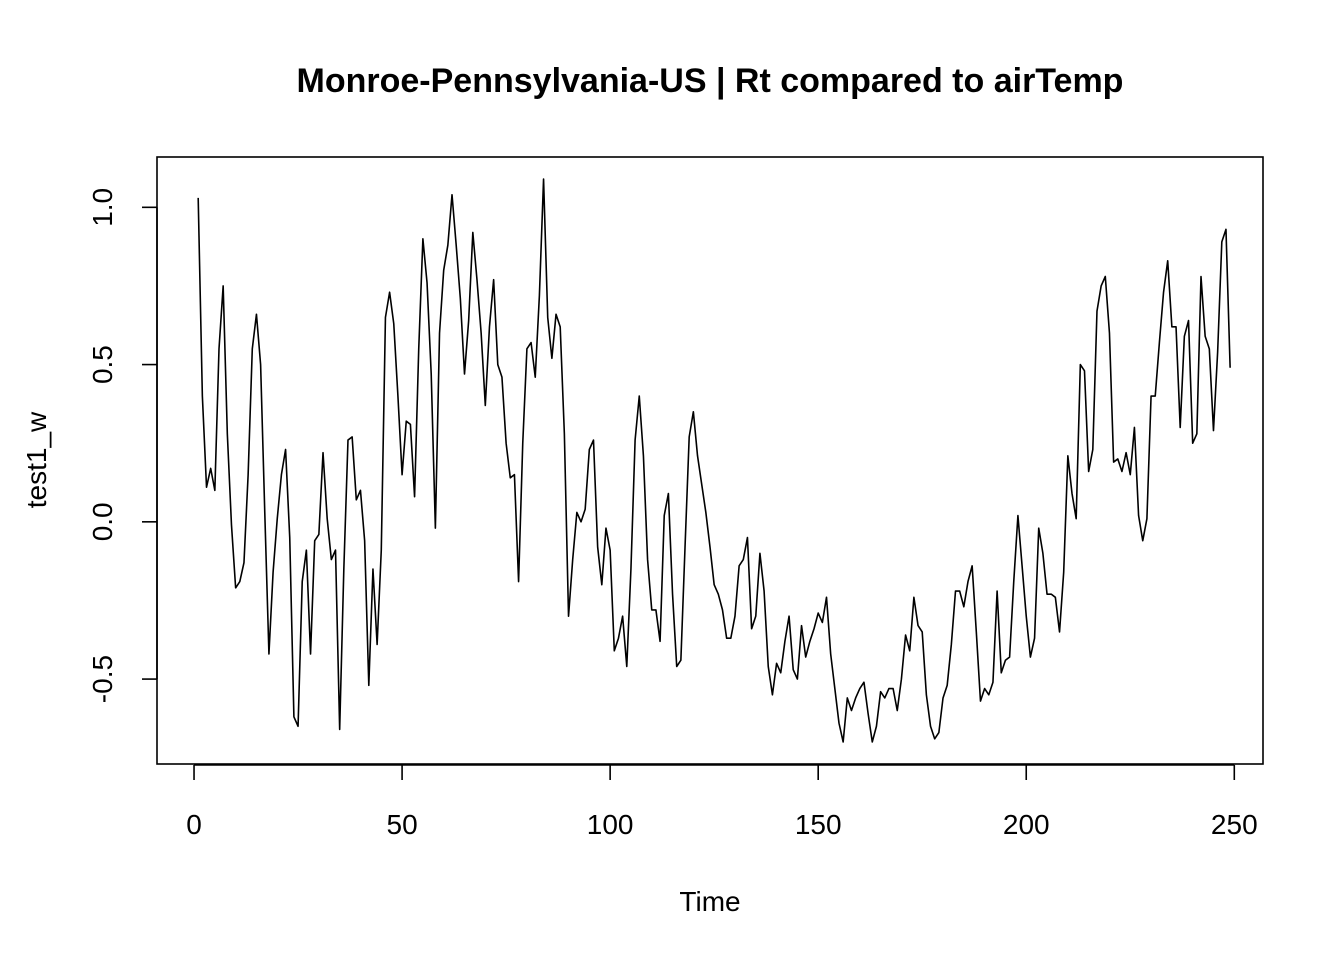  What do you see at coordinates (194, 824) in the screenshot?
I see `x-tick-label: 0` at bounding box center [194, 824].